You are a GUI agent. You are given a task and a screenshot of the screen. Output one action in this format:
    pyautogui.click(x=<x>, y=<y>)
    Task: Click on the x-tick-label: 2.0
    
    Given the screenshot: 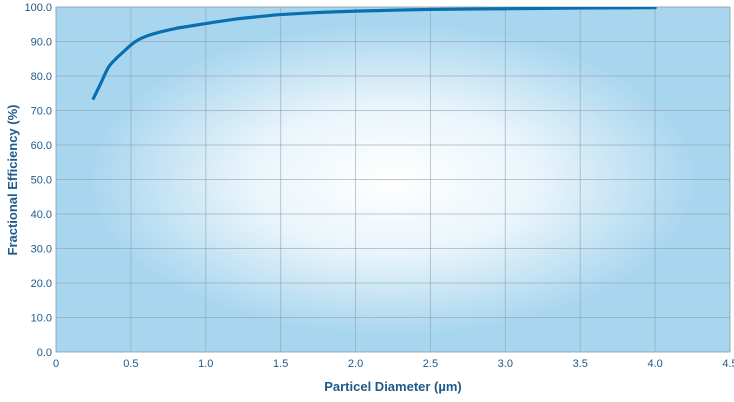 What is the action you would take?
    pyautogui.click(x=355, y=364)
    